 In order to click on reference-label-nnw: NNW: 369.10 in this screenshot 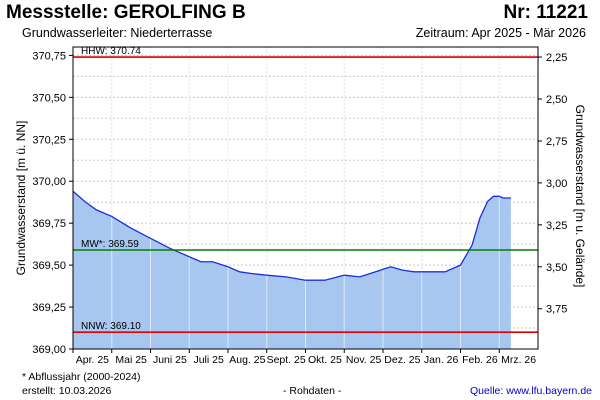, I will do `click(111, 326)`.